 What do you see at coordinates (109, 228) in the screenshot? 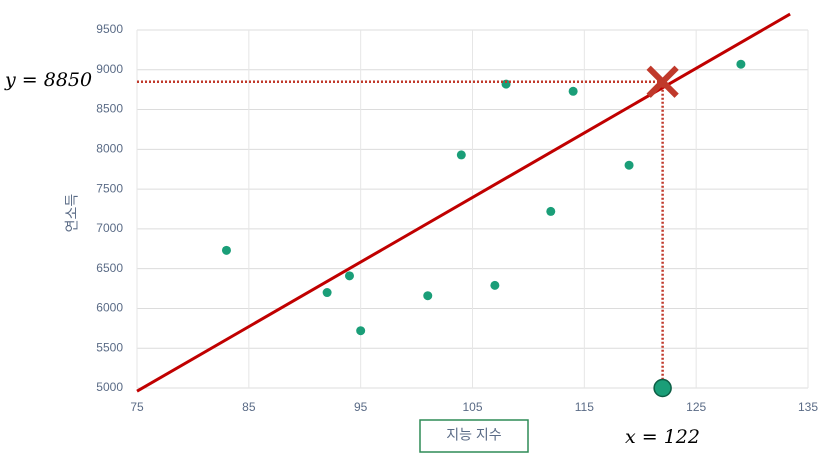
I see `y-tick-label: 7000` at bounding box center [109, 228].